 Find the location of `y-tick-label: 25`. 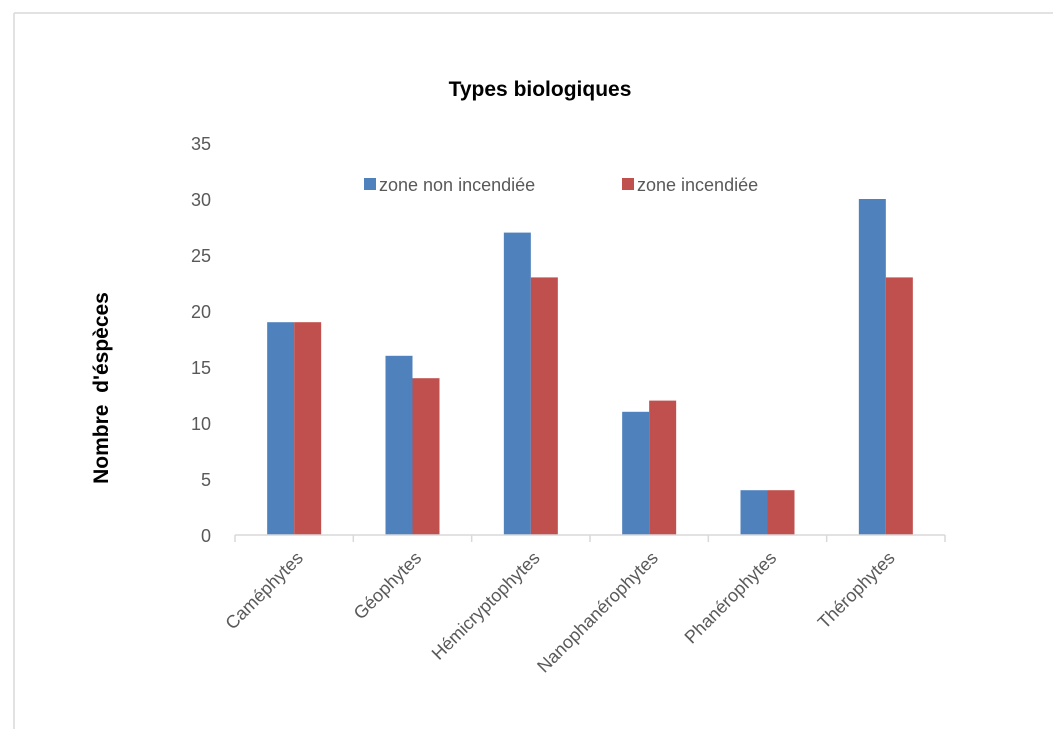

y-tick-label: 25 is located at coordinates (201, 256).